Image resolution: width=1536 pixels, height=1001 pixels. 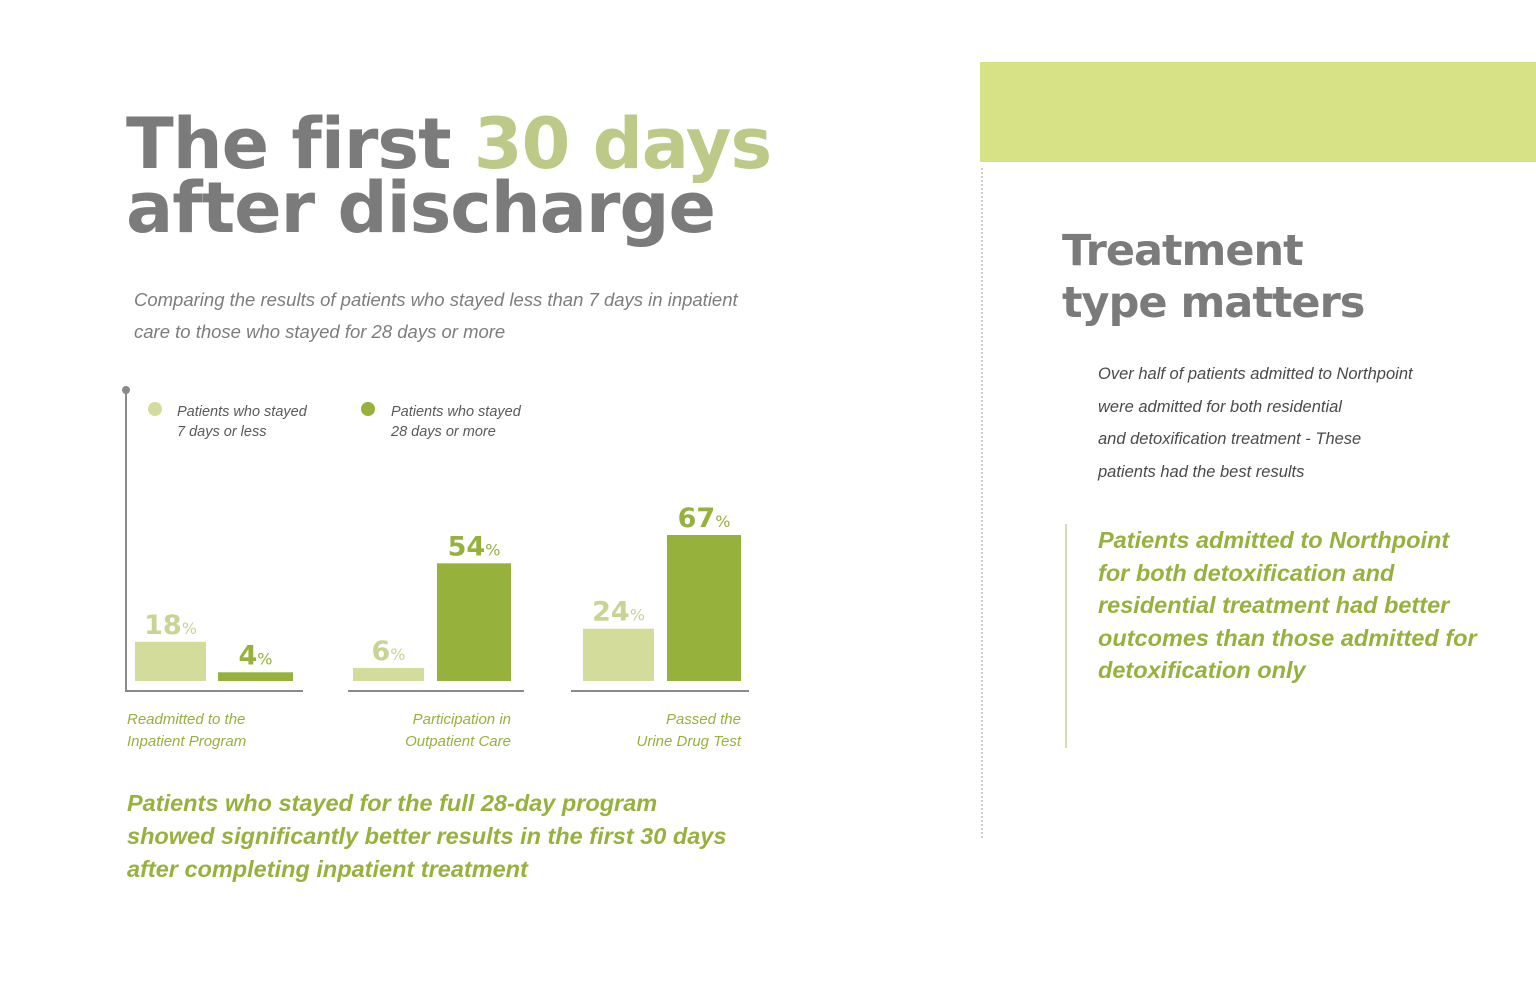 What do you see at coordinates (186, 719) in the screenshot?
I see `category-0-line1: Readmitted to the` at bounding box center [186, 719].